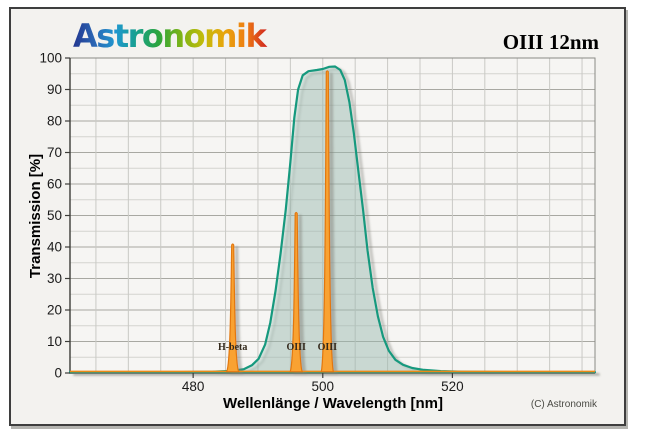  I want to click on y-tick-label: 40, so click(54, 247).